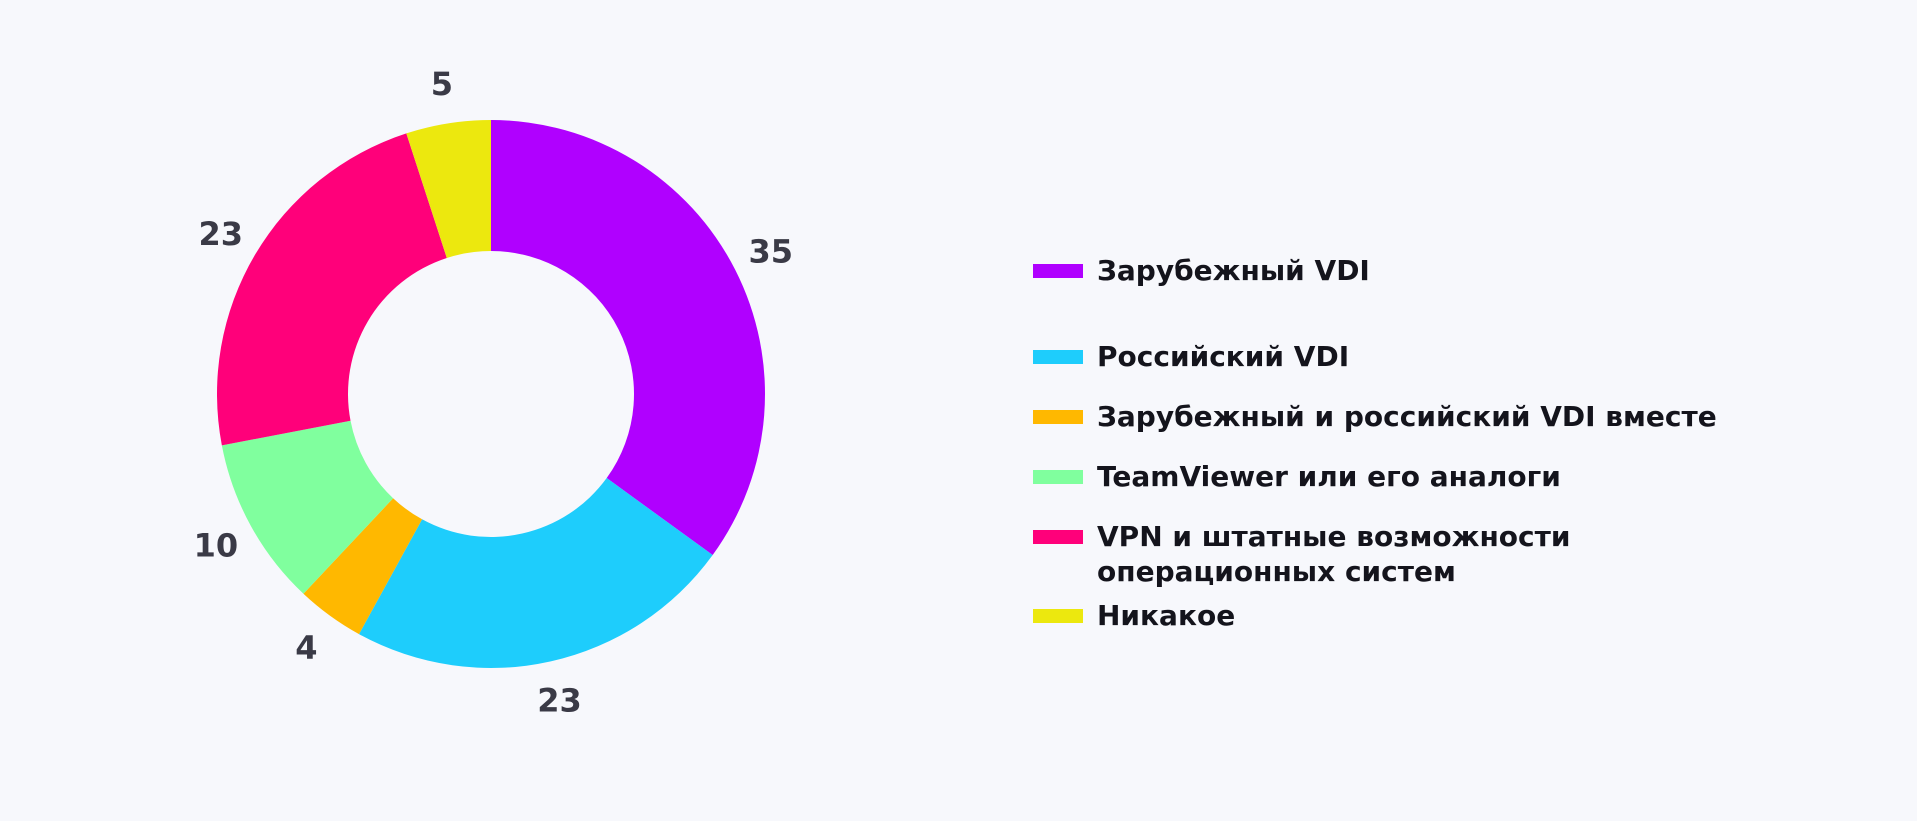  What do you see at coordinates (442, 84) in the screenshot?
I see `value-label: 5` at bounding box center [442, 84].